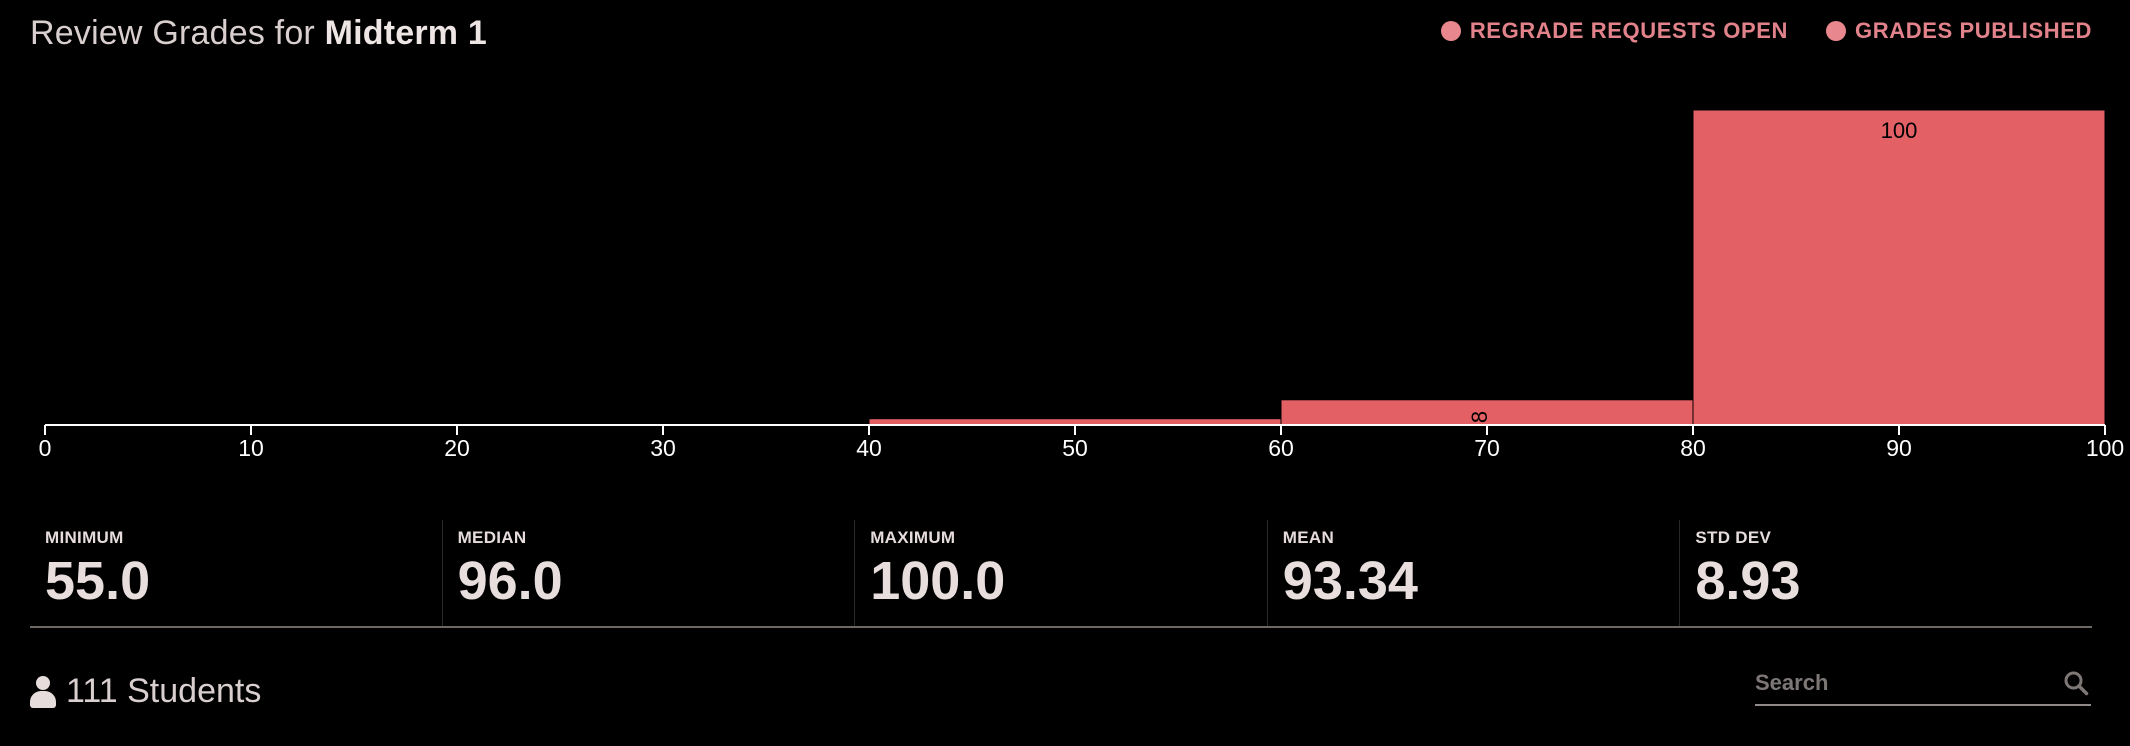 This screenshot has width=2130, height=746. What do you see at coordinates (164, 691) in the screenshot?
I see `student-count-label: 111 Students` at bounding box center [164, 691].